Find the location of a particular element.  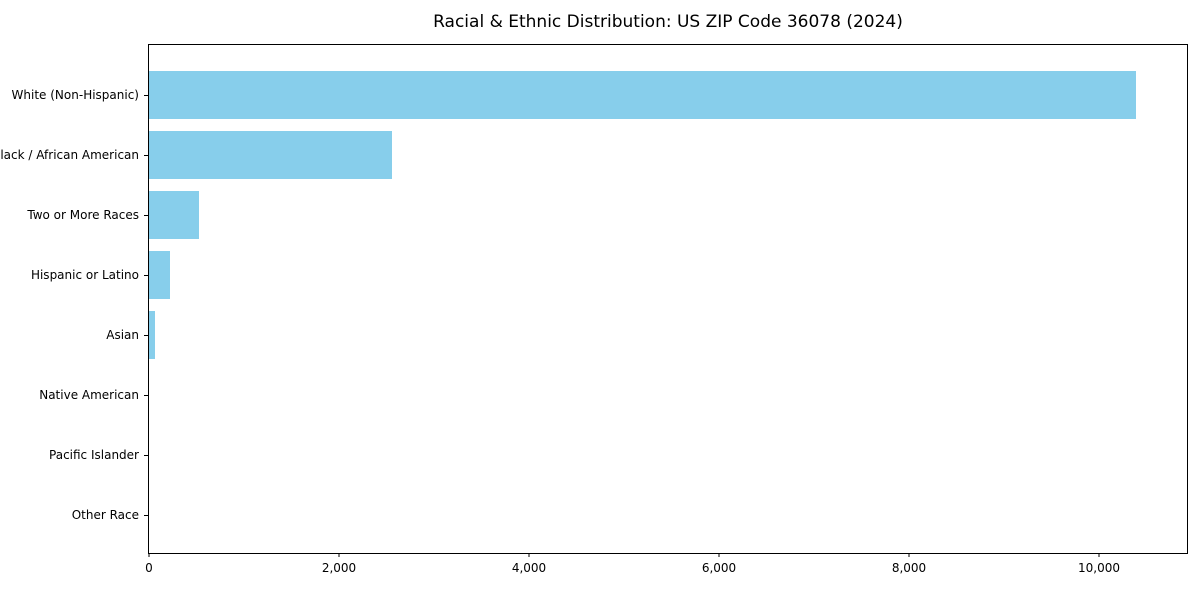

x-tick-label: 2,000 is located at coordinates (339, 568).